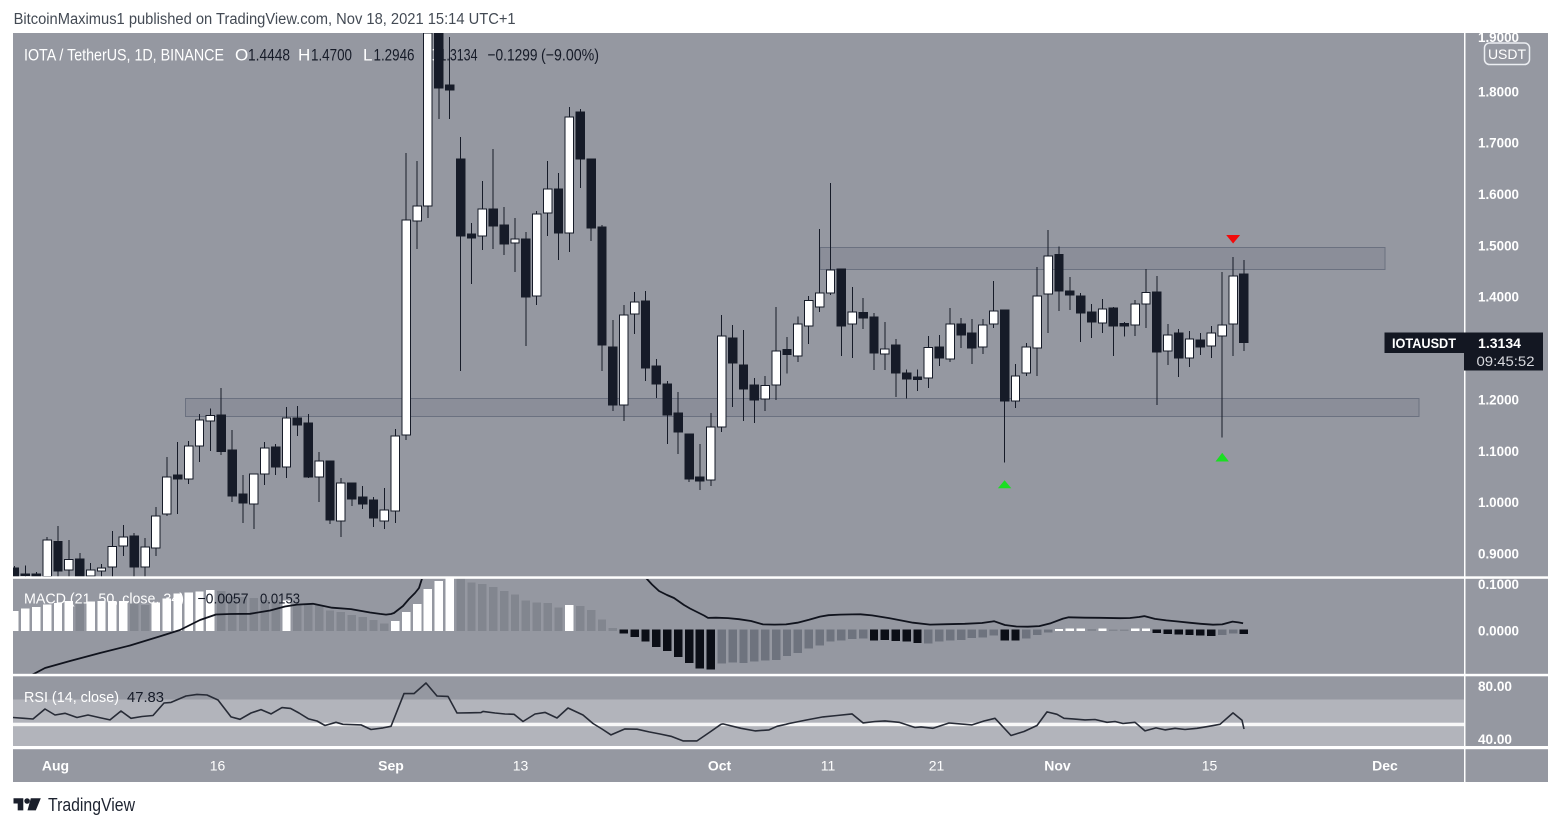  Describe the element at coordinates (937, 766) in the screenshot. I see `svg-text: 21` at that location.